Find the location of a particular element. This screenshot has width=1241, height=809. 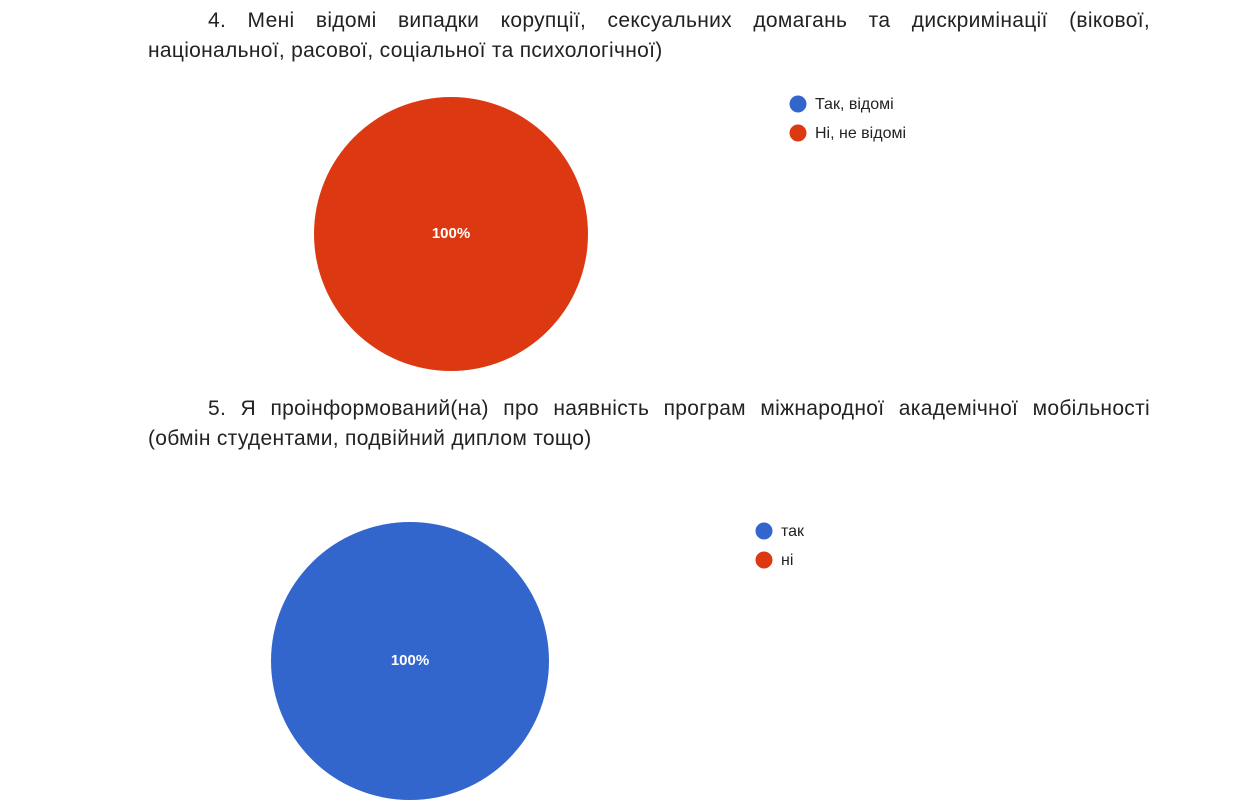

legend-label: ні is located at coordinates (787, 560).